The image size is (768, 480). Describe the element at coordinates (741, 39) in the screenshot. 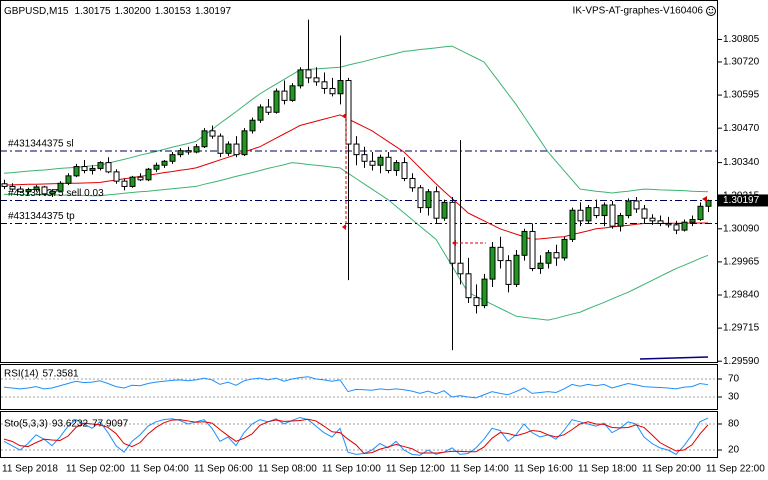

I see `y-tick-label: 1.30805` at that location.